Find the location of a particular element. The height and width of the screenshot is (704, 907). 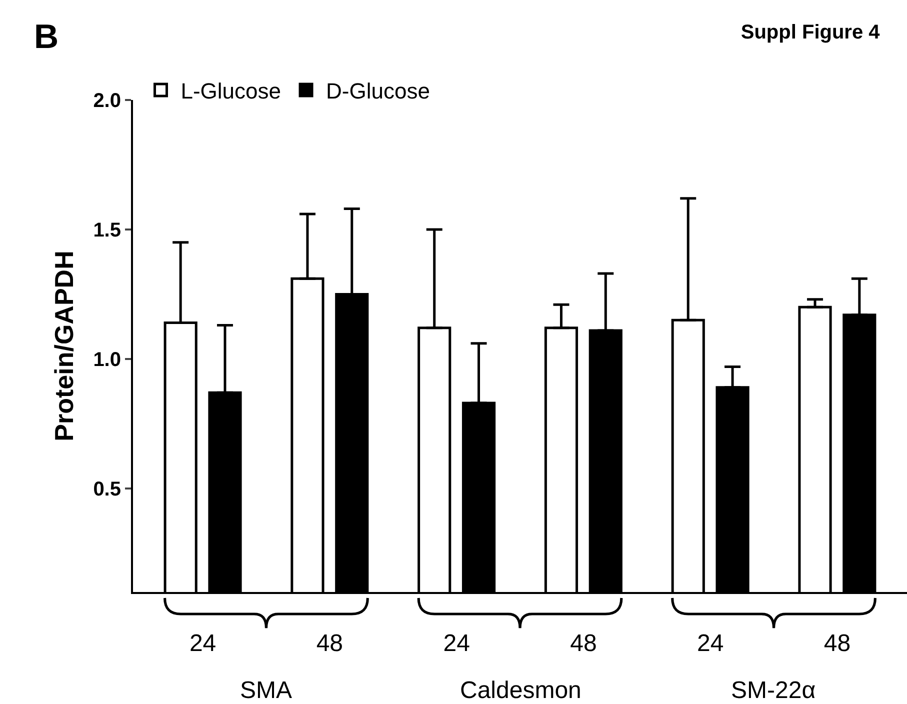

y-tick-label: 2.0 is located at coordinates (107, 101).